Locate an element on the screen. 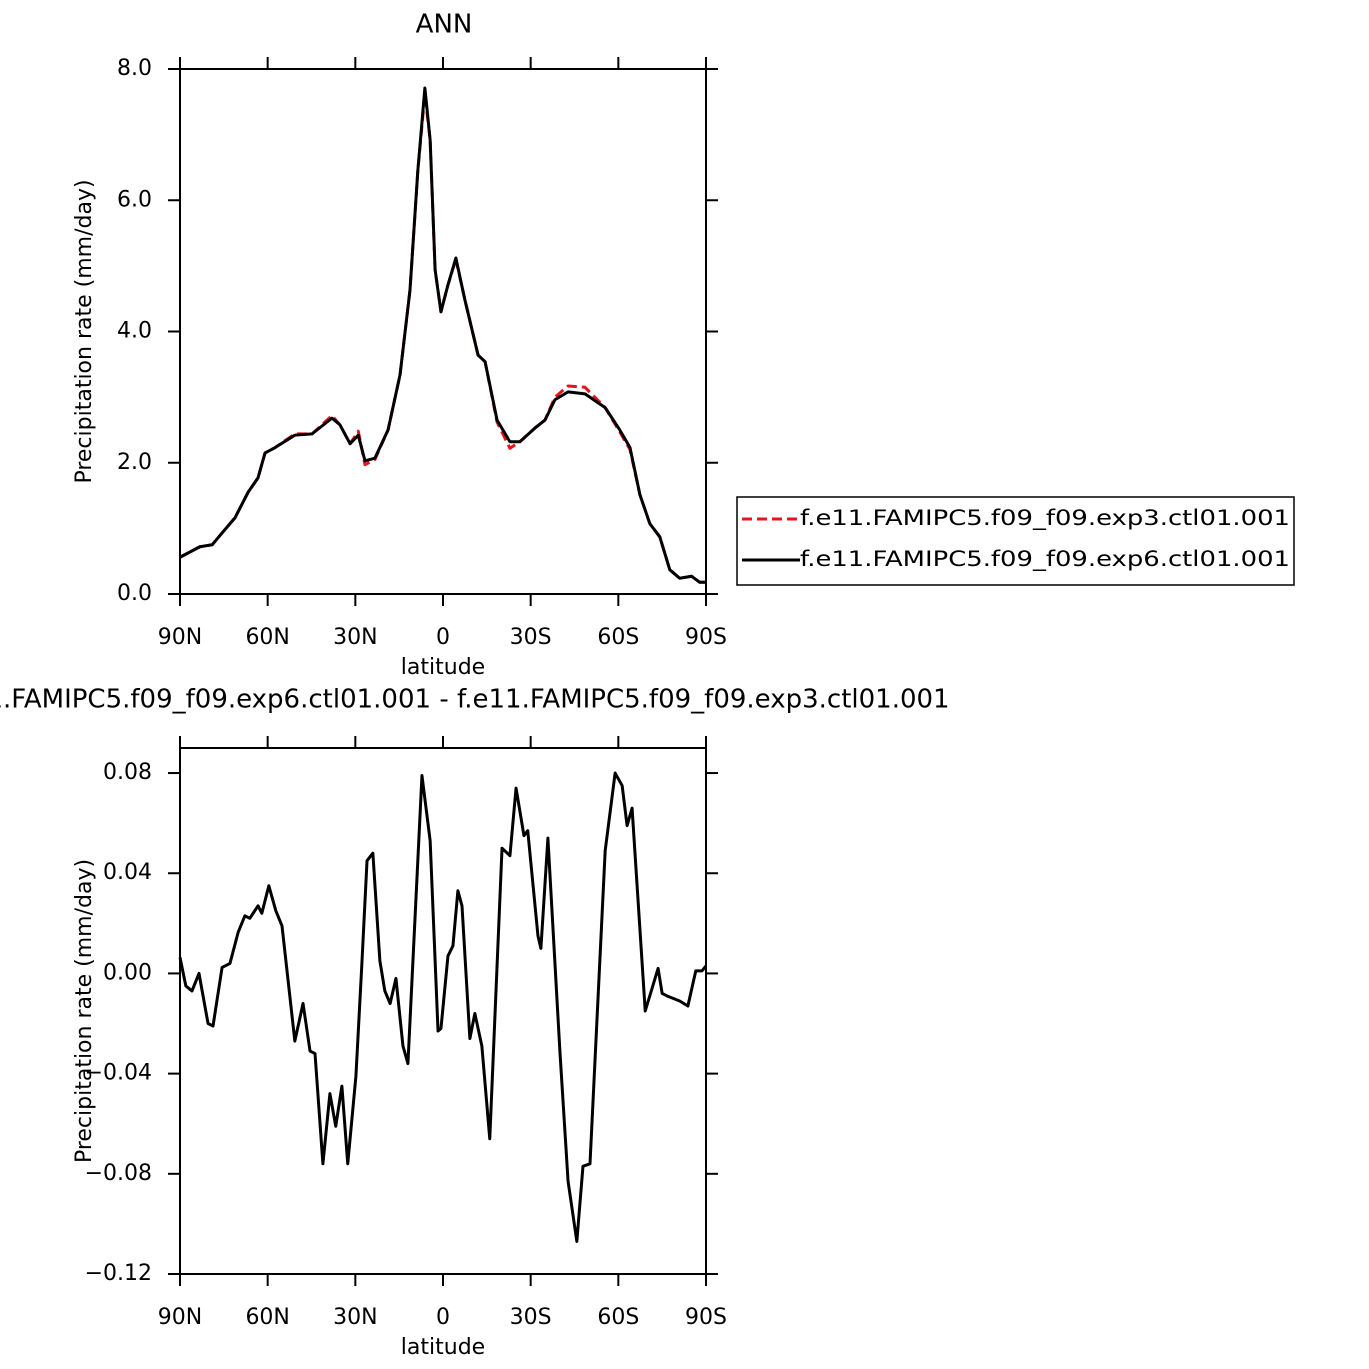 This screenshot has width=1369, height=1369. y-tick-label: −0.04 is located at coordinates (118, 1073).